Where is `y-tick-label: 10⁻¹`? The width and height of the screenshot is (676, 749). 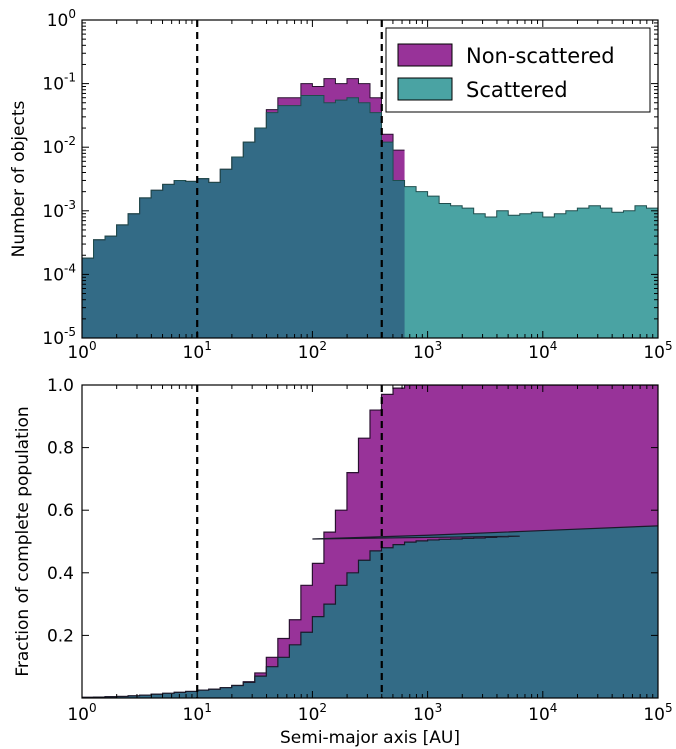
y-tick-label: 10⁻¹ is located at coordinates (59, 83).